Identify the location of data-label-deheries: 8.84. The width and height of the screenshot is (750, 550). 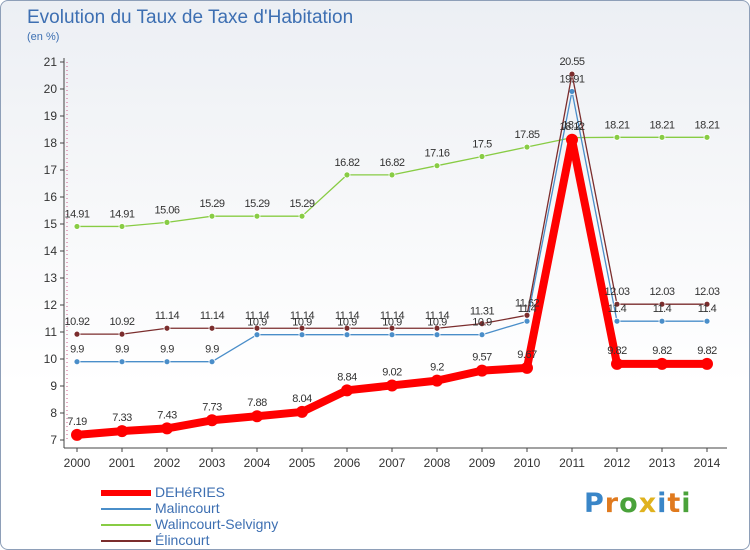
(347, 377).